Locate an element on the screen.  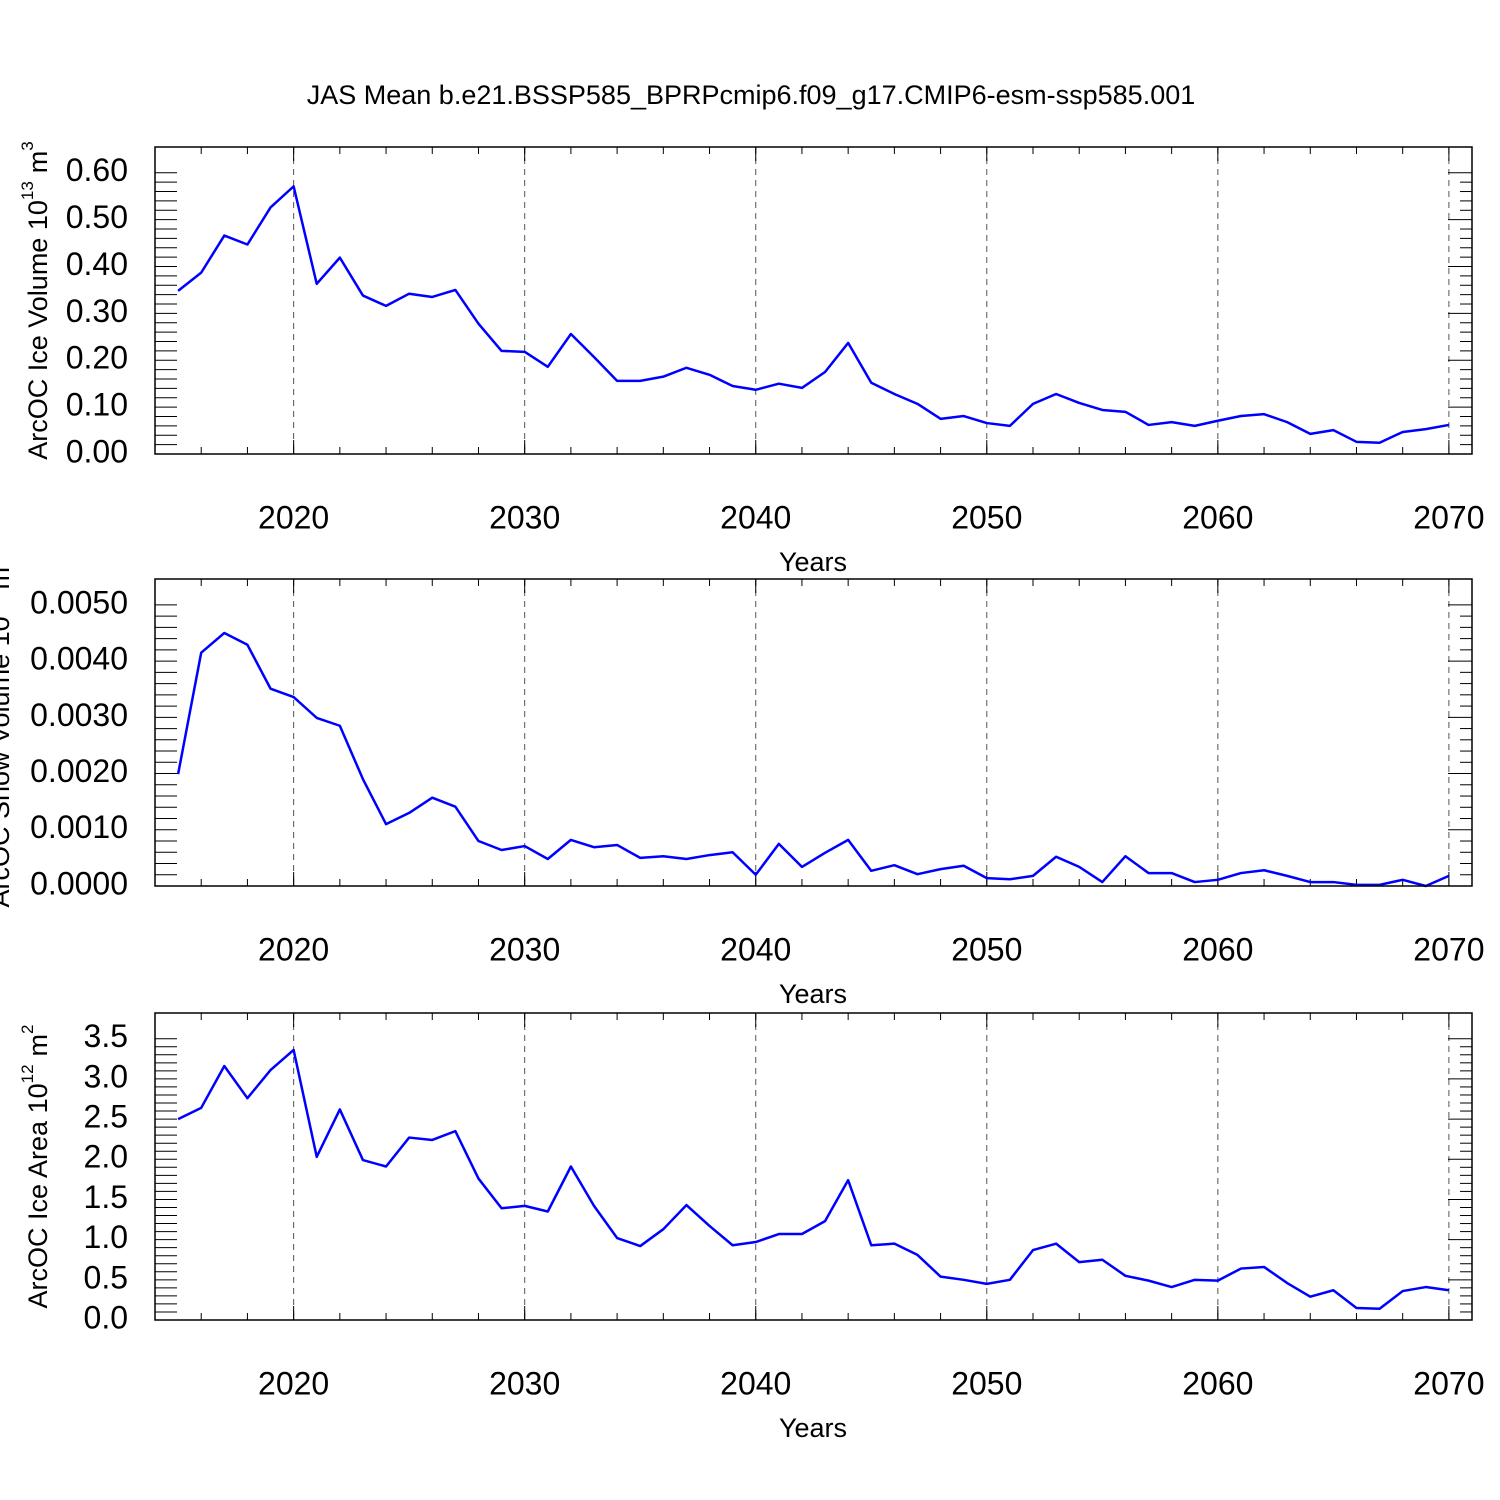
y-tick-label: 0.0000 is located at coordinates (79, 883).